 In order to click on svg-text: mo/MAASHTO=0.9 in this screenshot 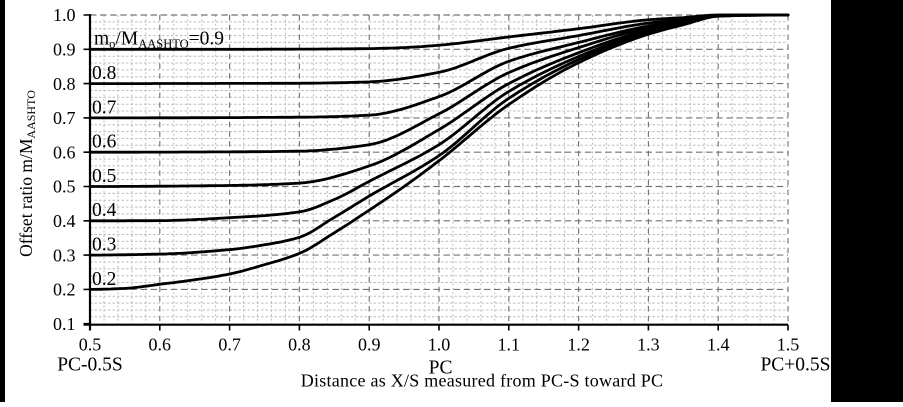, I will do `click(159, 39)`.